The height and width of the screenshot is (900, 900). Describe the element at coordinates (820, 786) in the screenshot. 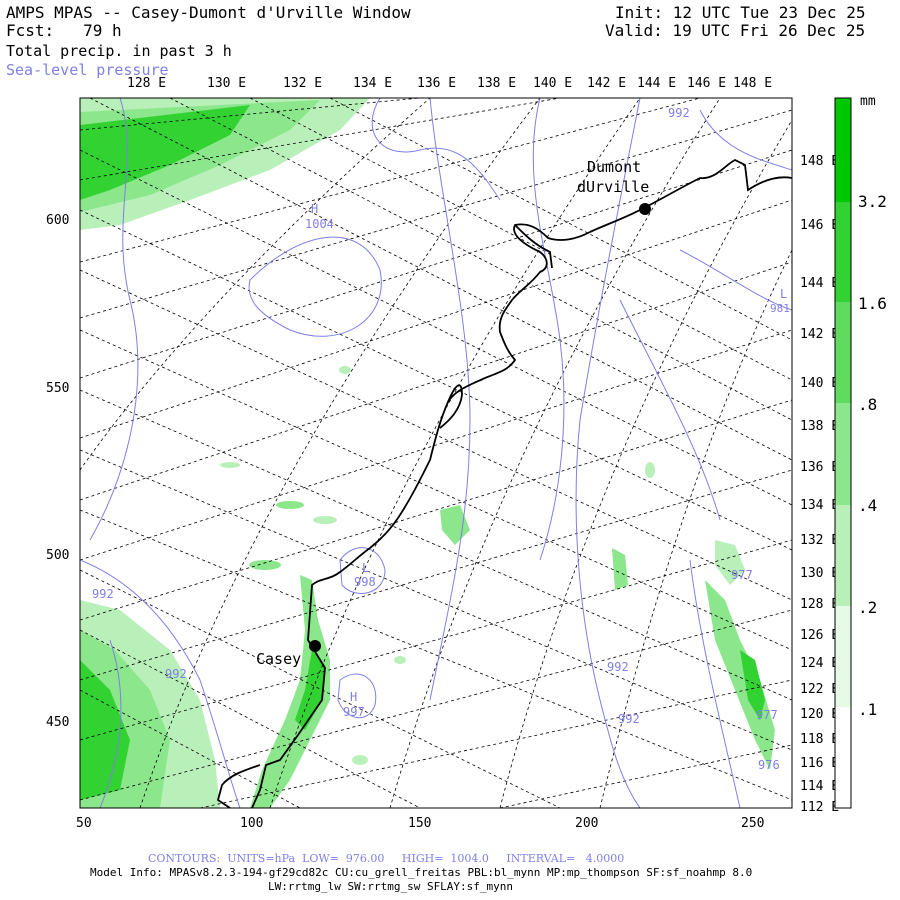

I see `right-lon-label: 114 E` at that location.